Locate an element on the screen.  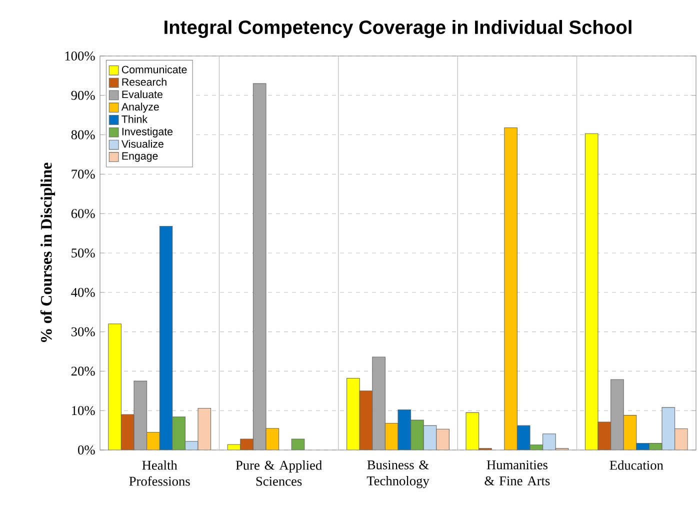
y-tick-label: 40% is located at coordinates (83, 292).